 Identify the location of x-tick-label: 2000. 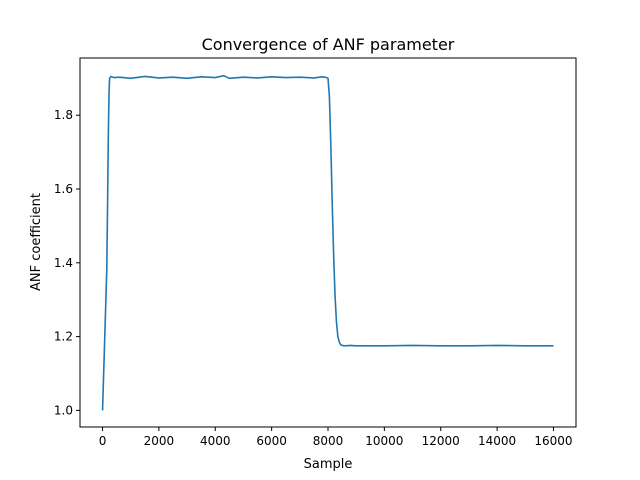
(159, 441).